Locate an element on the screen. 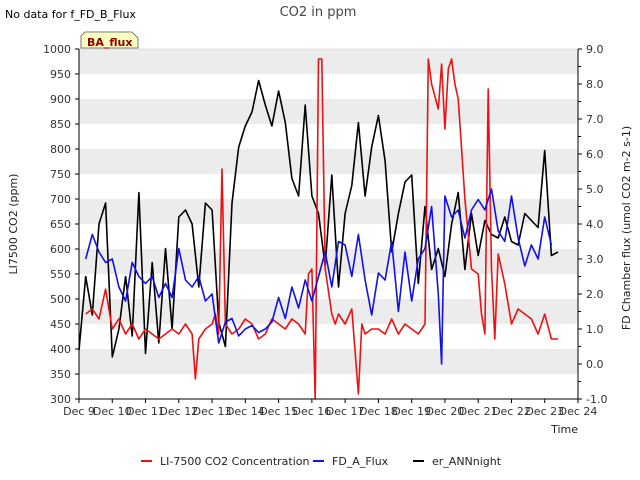 This screenshot has height=480, width=640. right-tick-label: 7.0 is located at coordinates (595, 119).